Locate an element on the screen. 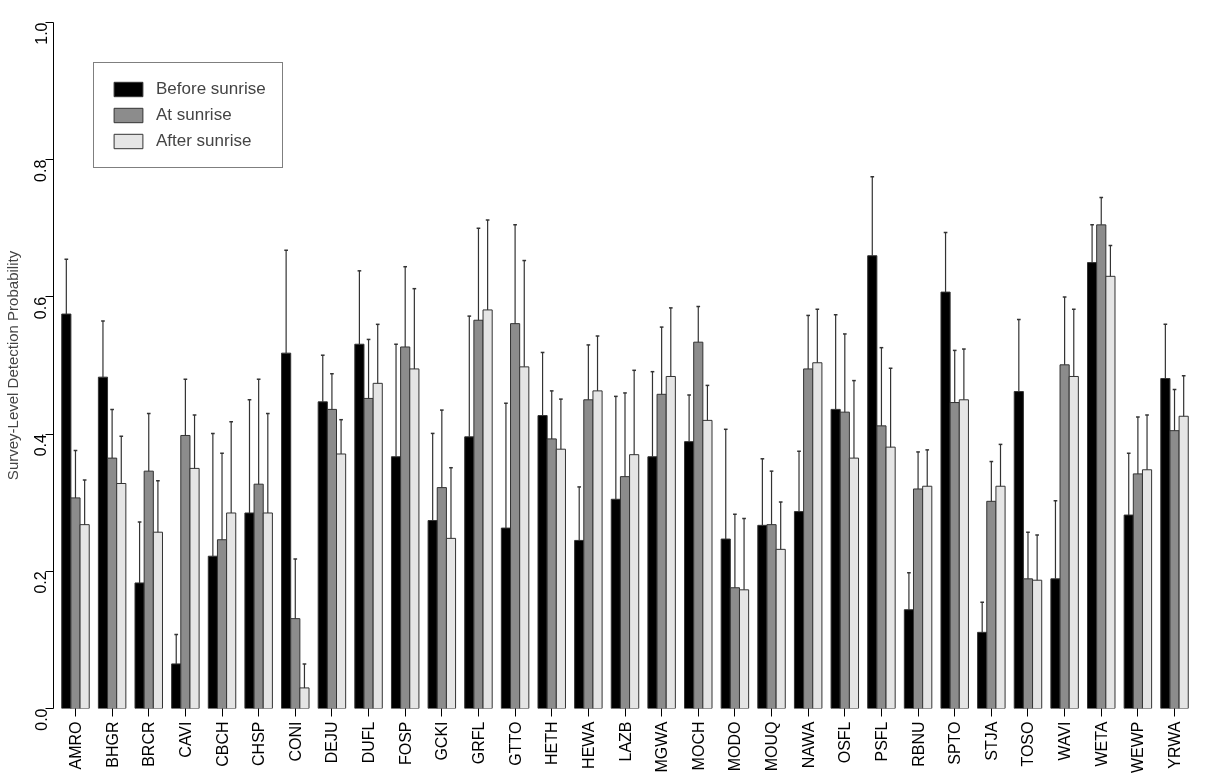  x-tick-label: BHGR is located at coordinates (112, 744).